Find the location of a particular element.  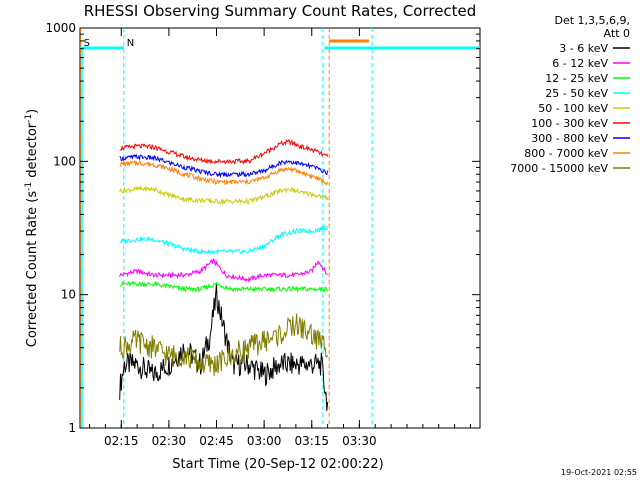

legend-header-line1: Det 1,3,5,6,9, is located at coordinates (592, 20).